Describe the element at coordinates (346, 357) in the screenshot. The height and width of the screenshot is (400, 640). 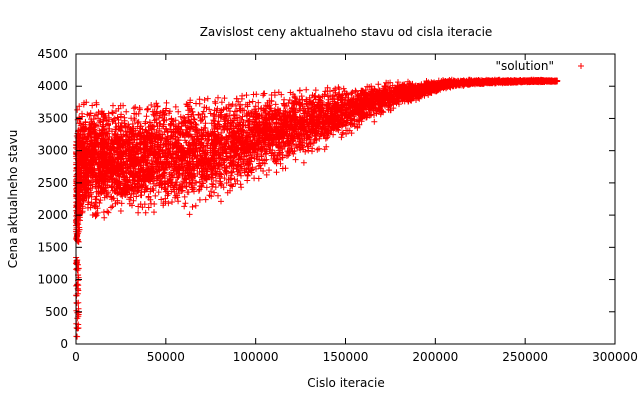
I see `x-tick-label: 150000` at that location.